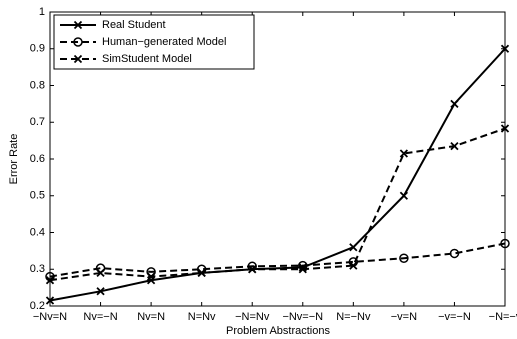 This screenshot has width=517, height=339. What do you see at coordinates (37, 159) in the screenshot?
I see `y-tick-label: 0.6` at bounding box center [37, 159].